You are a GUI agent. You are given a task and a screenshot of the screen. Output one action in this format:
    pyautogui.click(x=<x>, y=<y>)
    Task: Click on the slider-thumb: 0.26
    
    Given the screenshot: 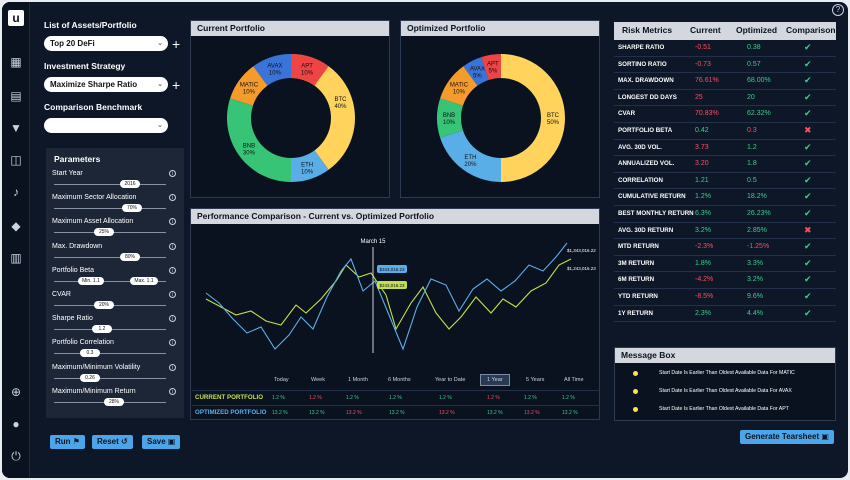 What is the action you would take?
    pyautogui.click(x=90, y=377)
    